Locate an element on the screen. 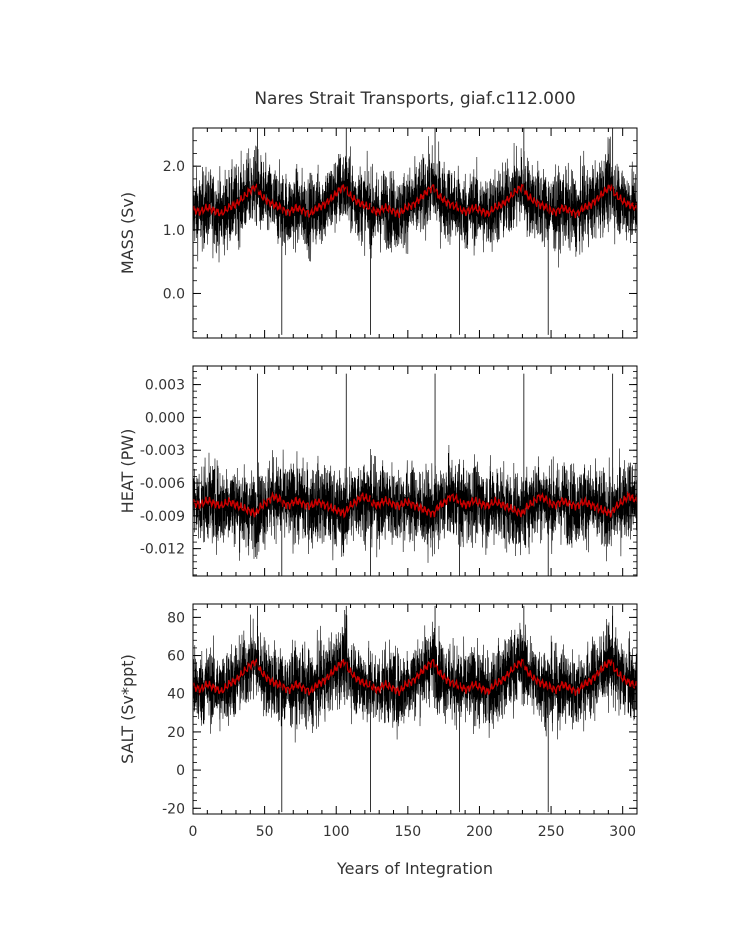 The height and width of the screenshot is (945, 733). y-axis-label: SALT (Sv*ppt) is located at coordinates (127, 709).